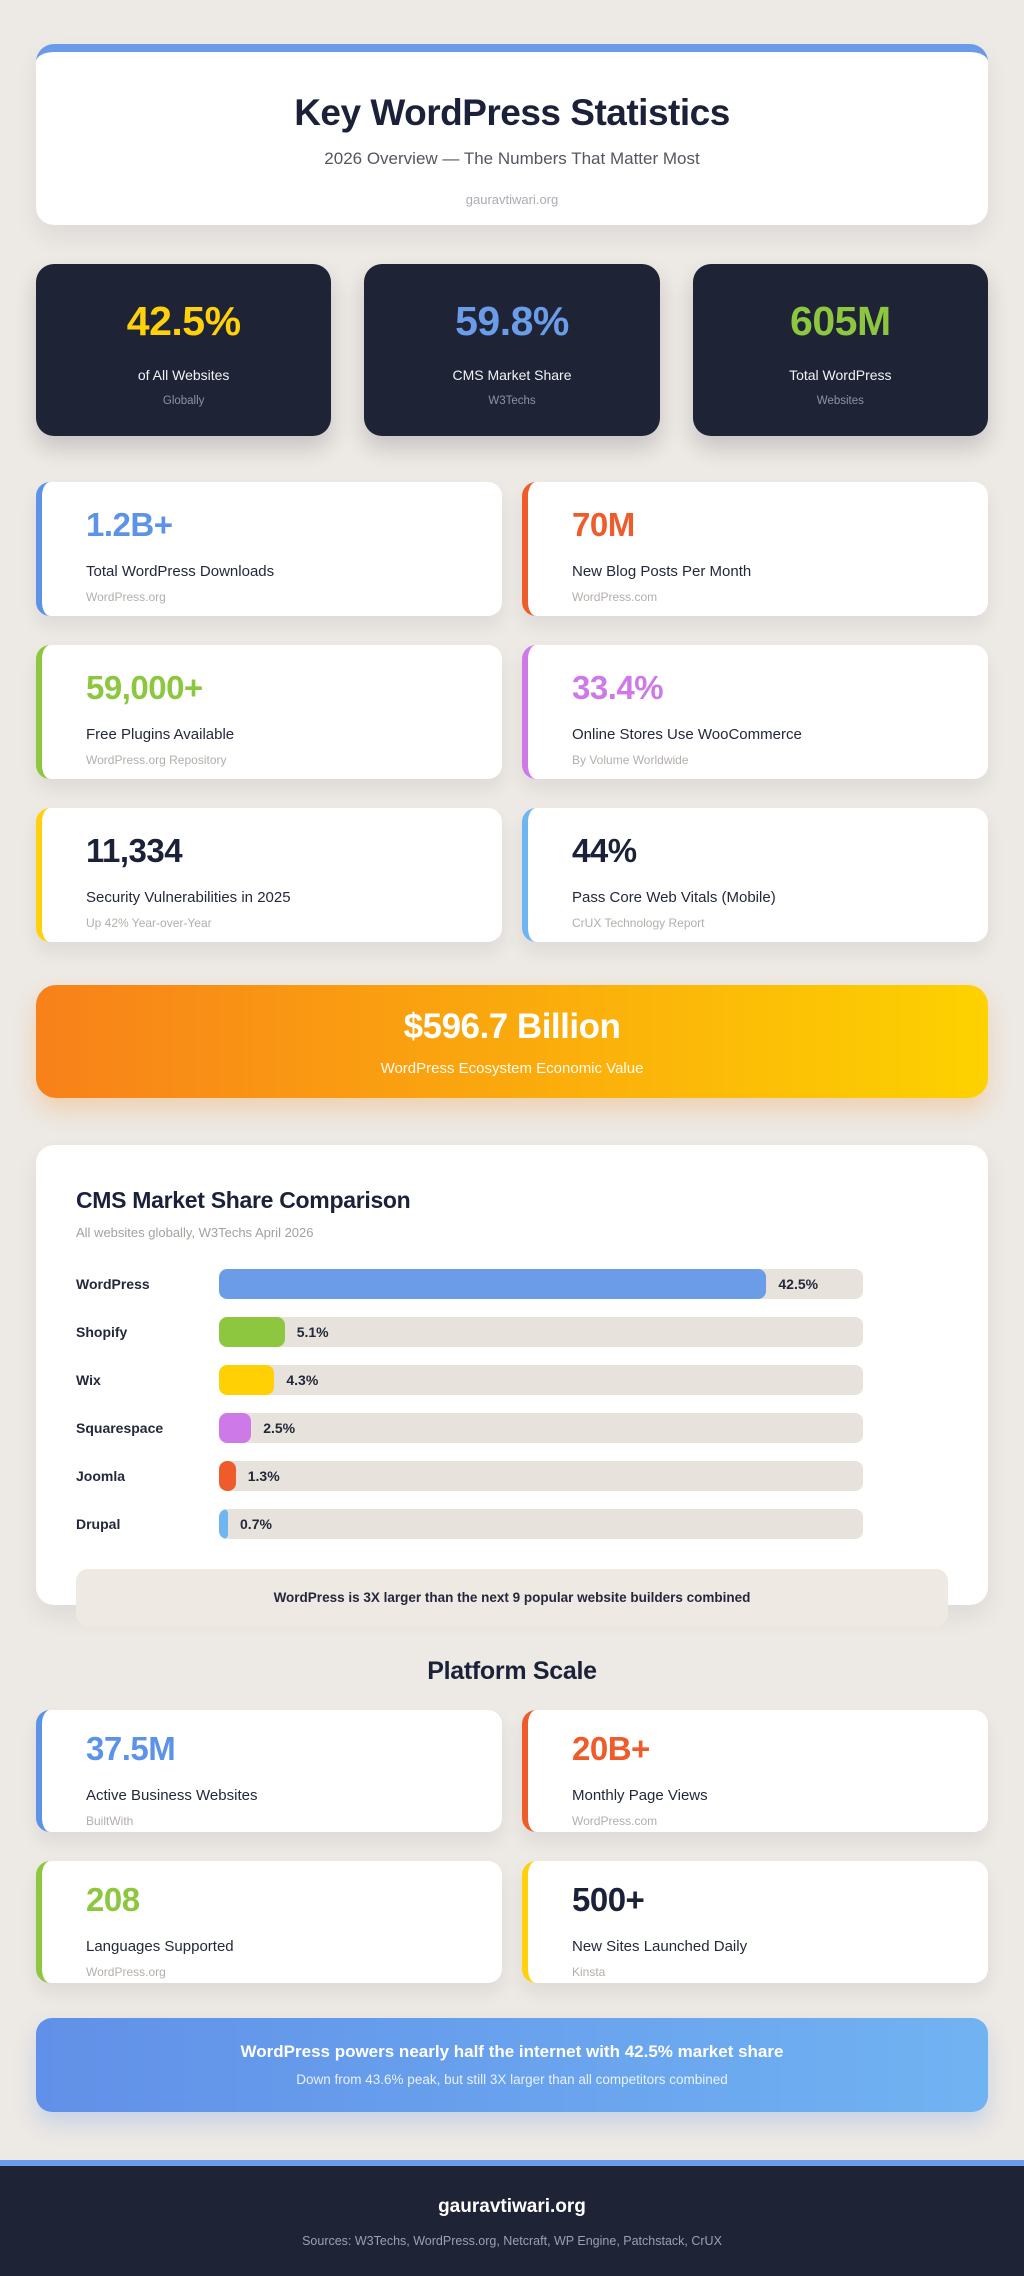 The width and height of the screenshot is (1024, 2276). I want to click on bar-row-drupal: Drupal 0.7%, so click(512, 1524).